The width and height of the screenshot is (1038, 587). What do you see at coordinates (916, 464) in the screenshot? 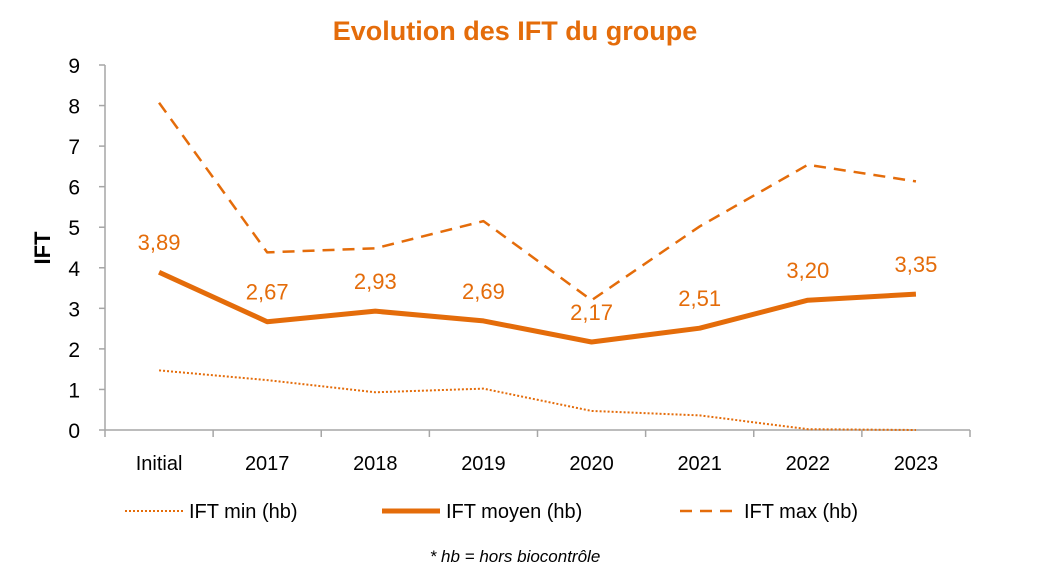
I see `x-tick-label: 2023` at bounding box center [916, 464].